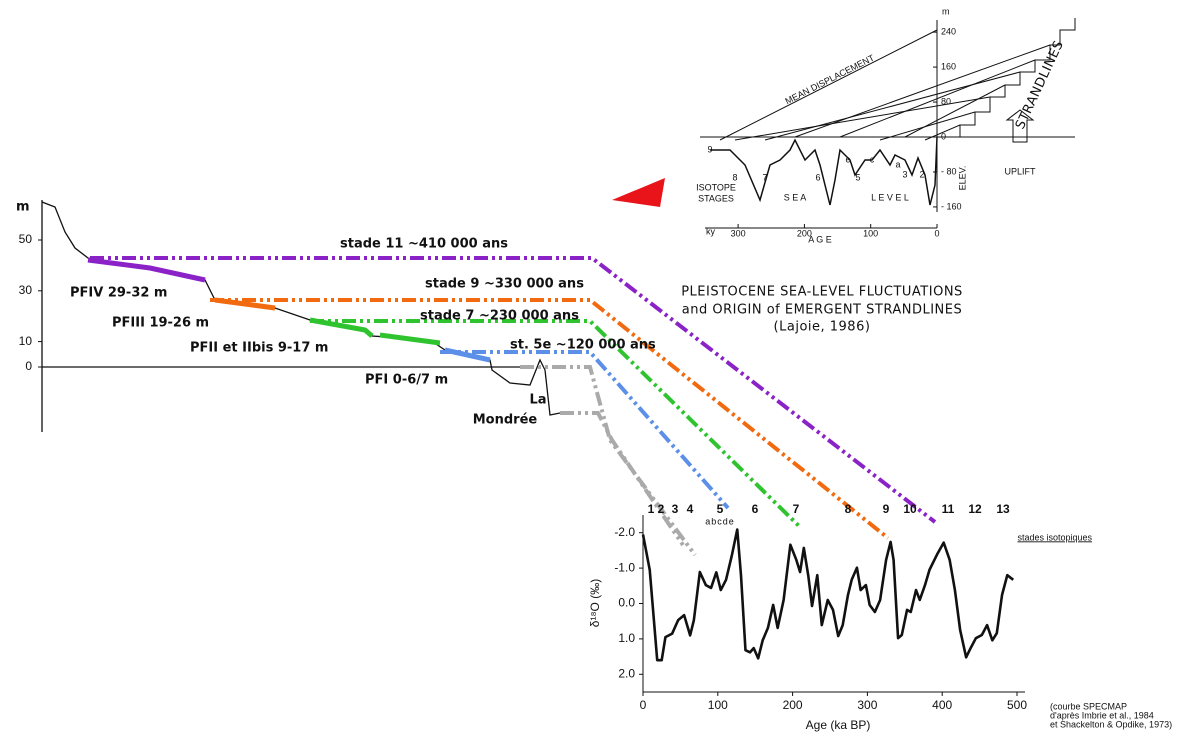  What do you see at coordinates (793, 705) in the screenshot?
I see `x-tick-label: 200` at bounding box center [793, 705].